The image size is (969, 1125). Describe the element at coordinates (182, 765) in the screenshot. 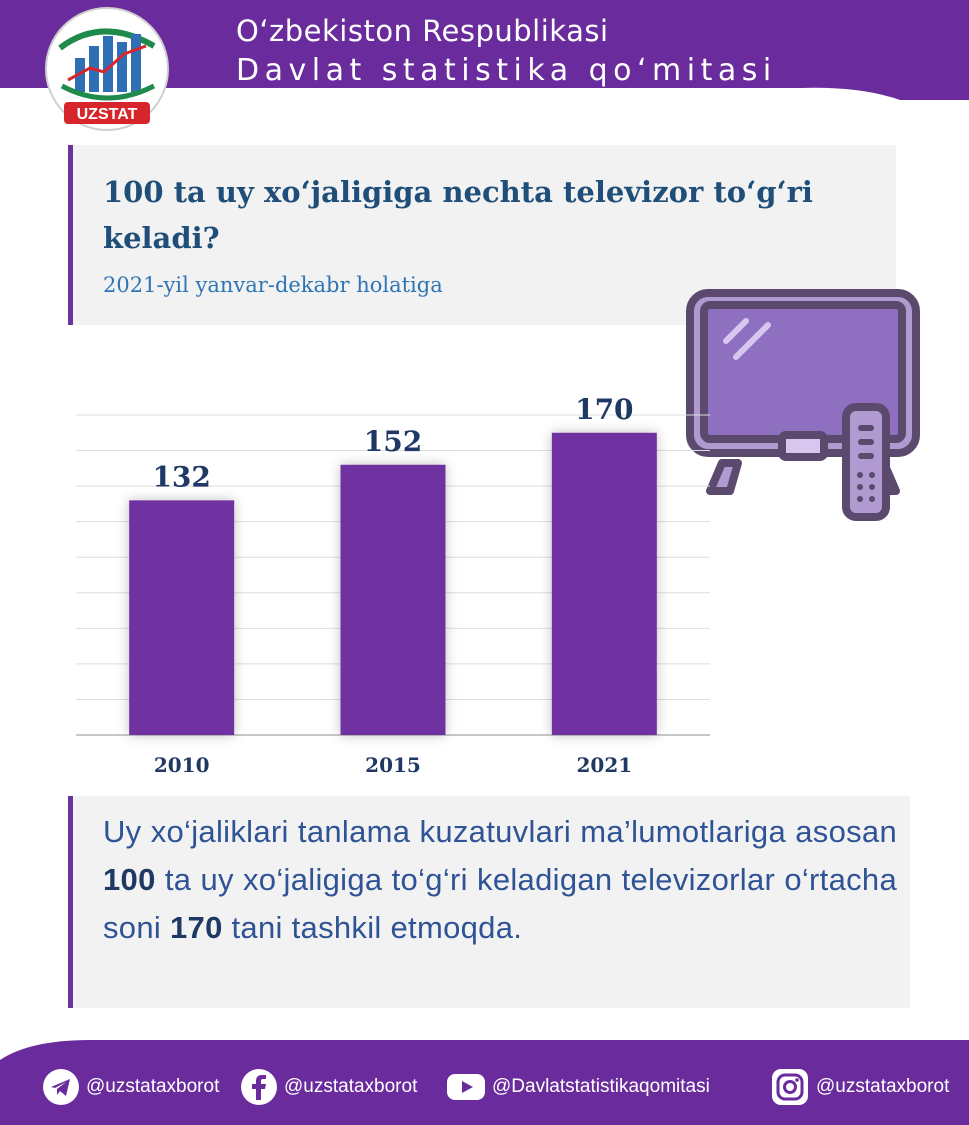

I see `x-tick-label-2010: 2010` at that location.